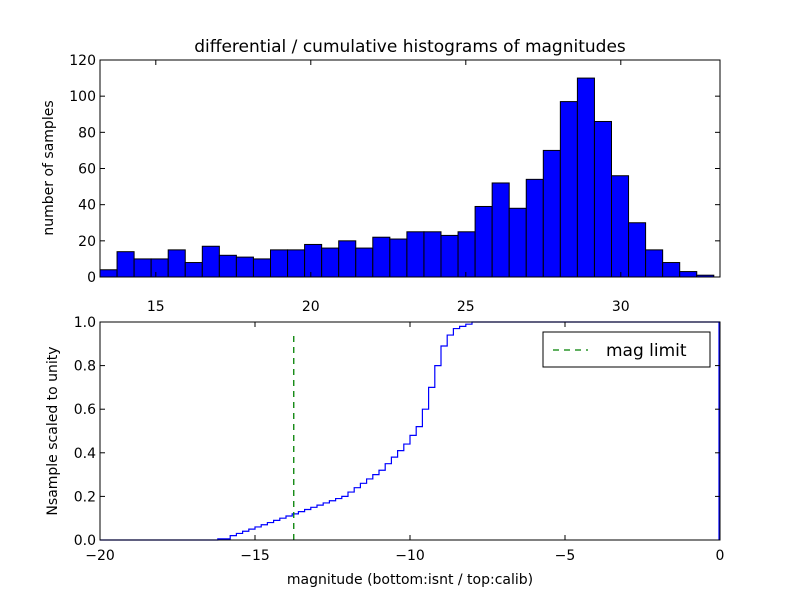 This screenshot has width=800, height=600. I want to click on y-tick-label: 0.2, so click(85, 497).